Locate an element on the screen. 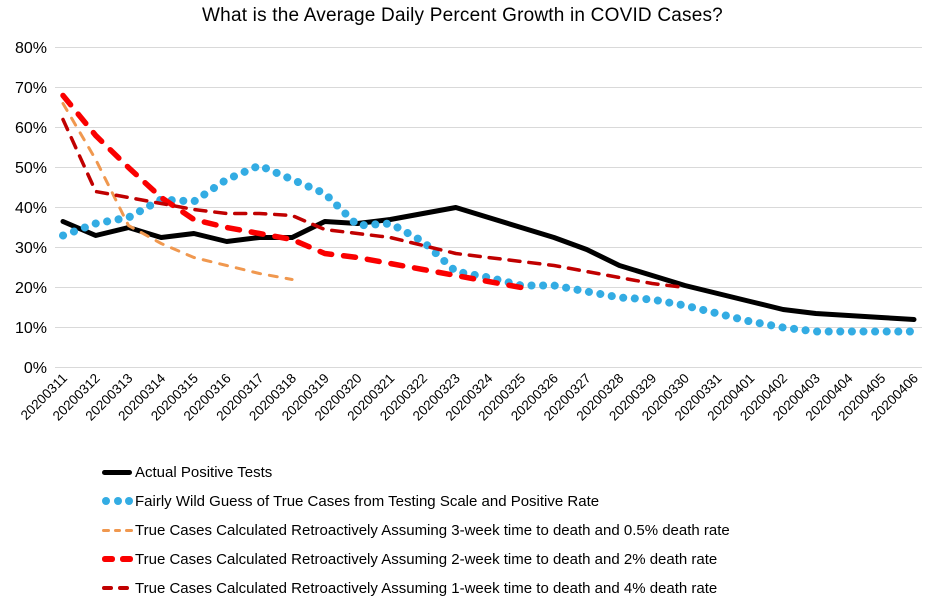 The width and height of the screenshot is (925, 608). y-axis-label: 0% is located at coordinates (35, 368).